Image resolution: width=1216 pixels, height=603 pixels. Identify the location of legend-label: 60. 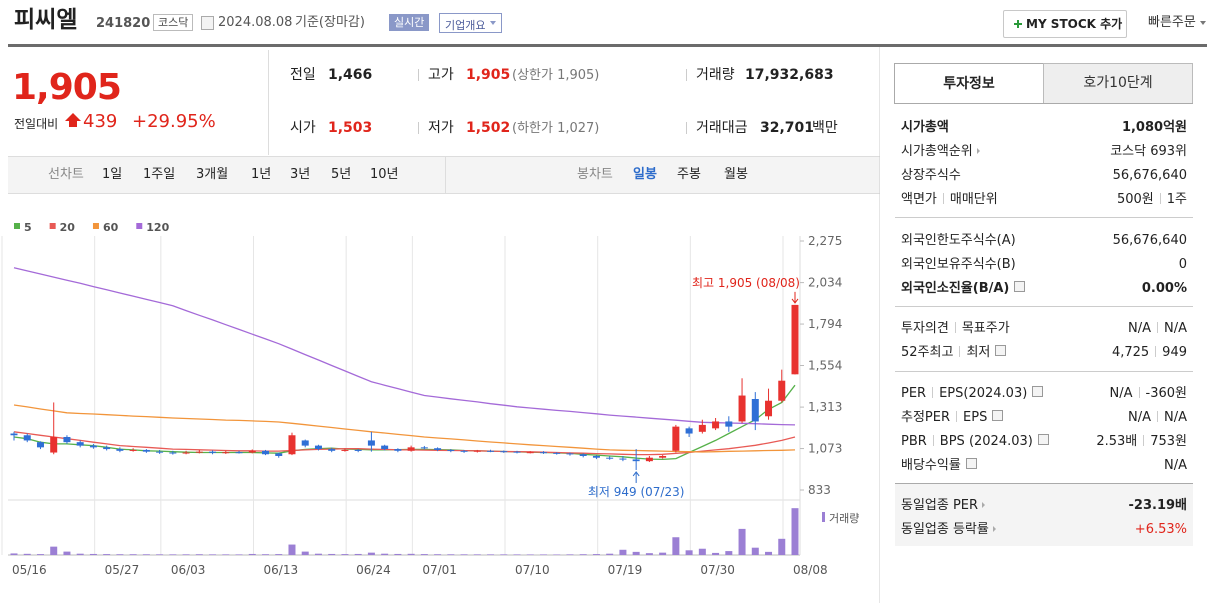
(111, 227).